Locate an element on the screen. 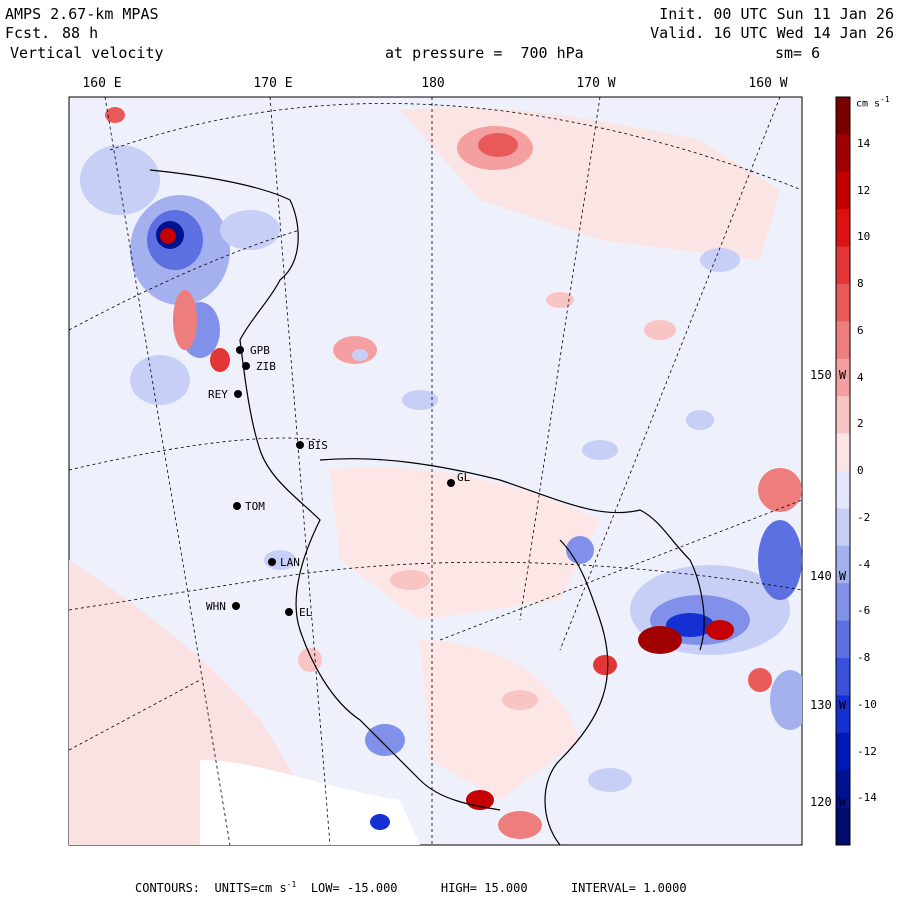 The width and height of the screenshot is (900, 900). stations-layer is located at coordinates (343, 481).